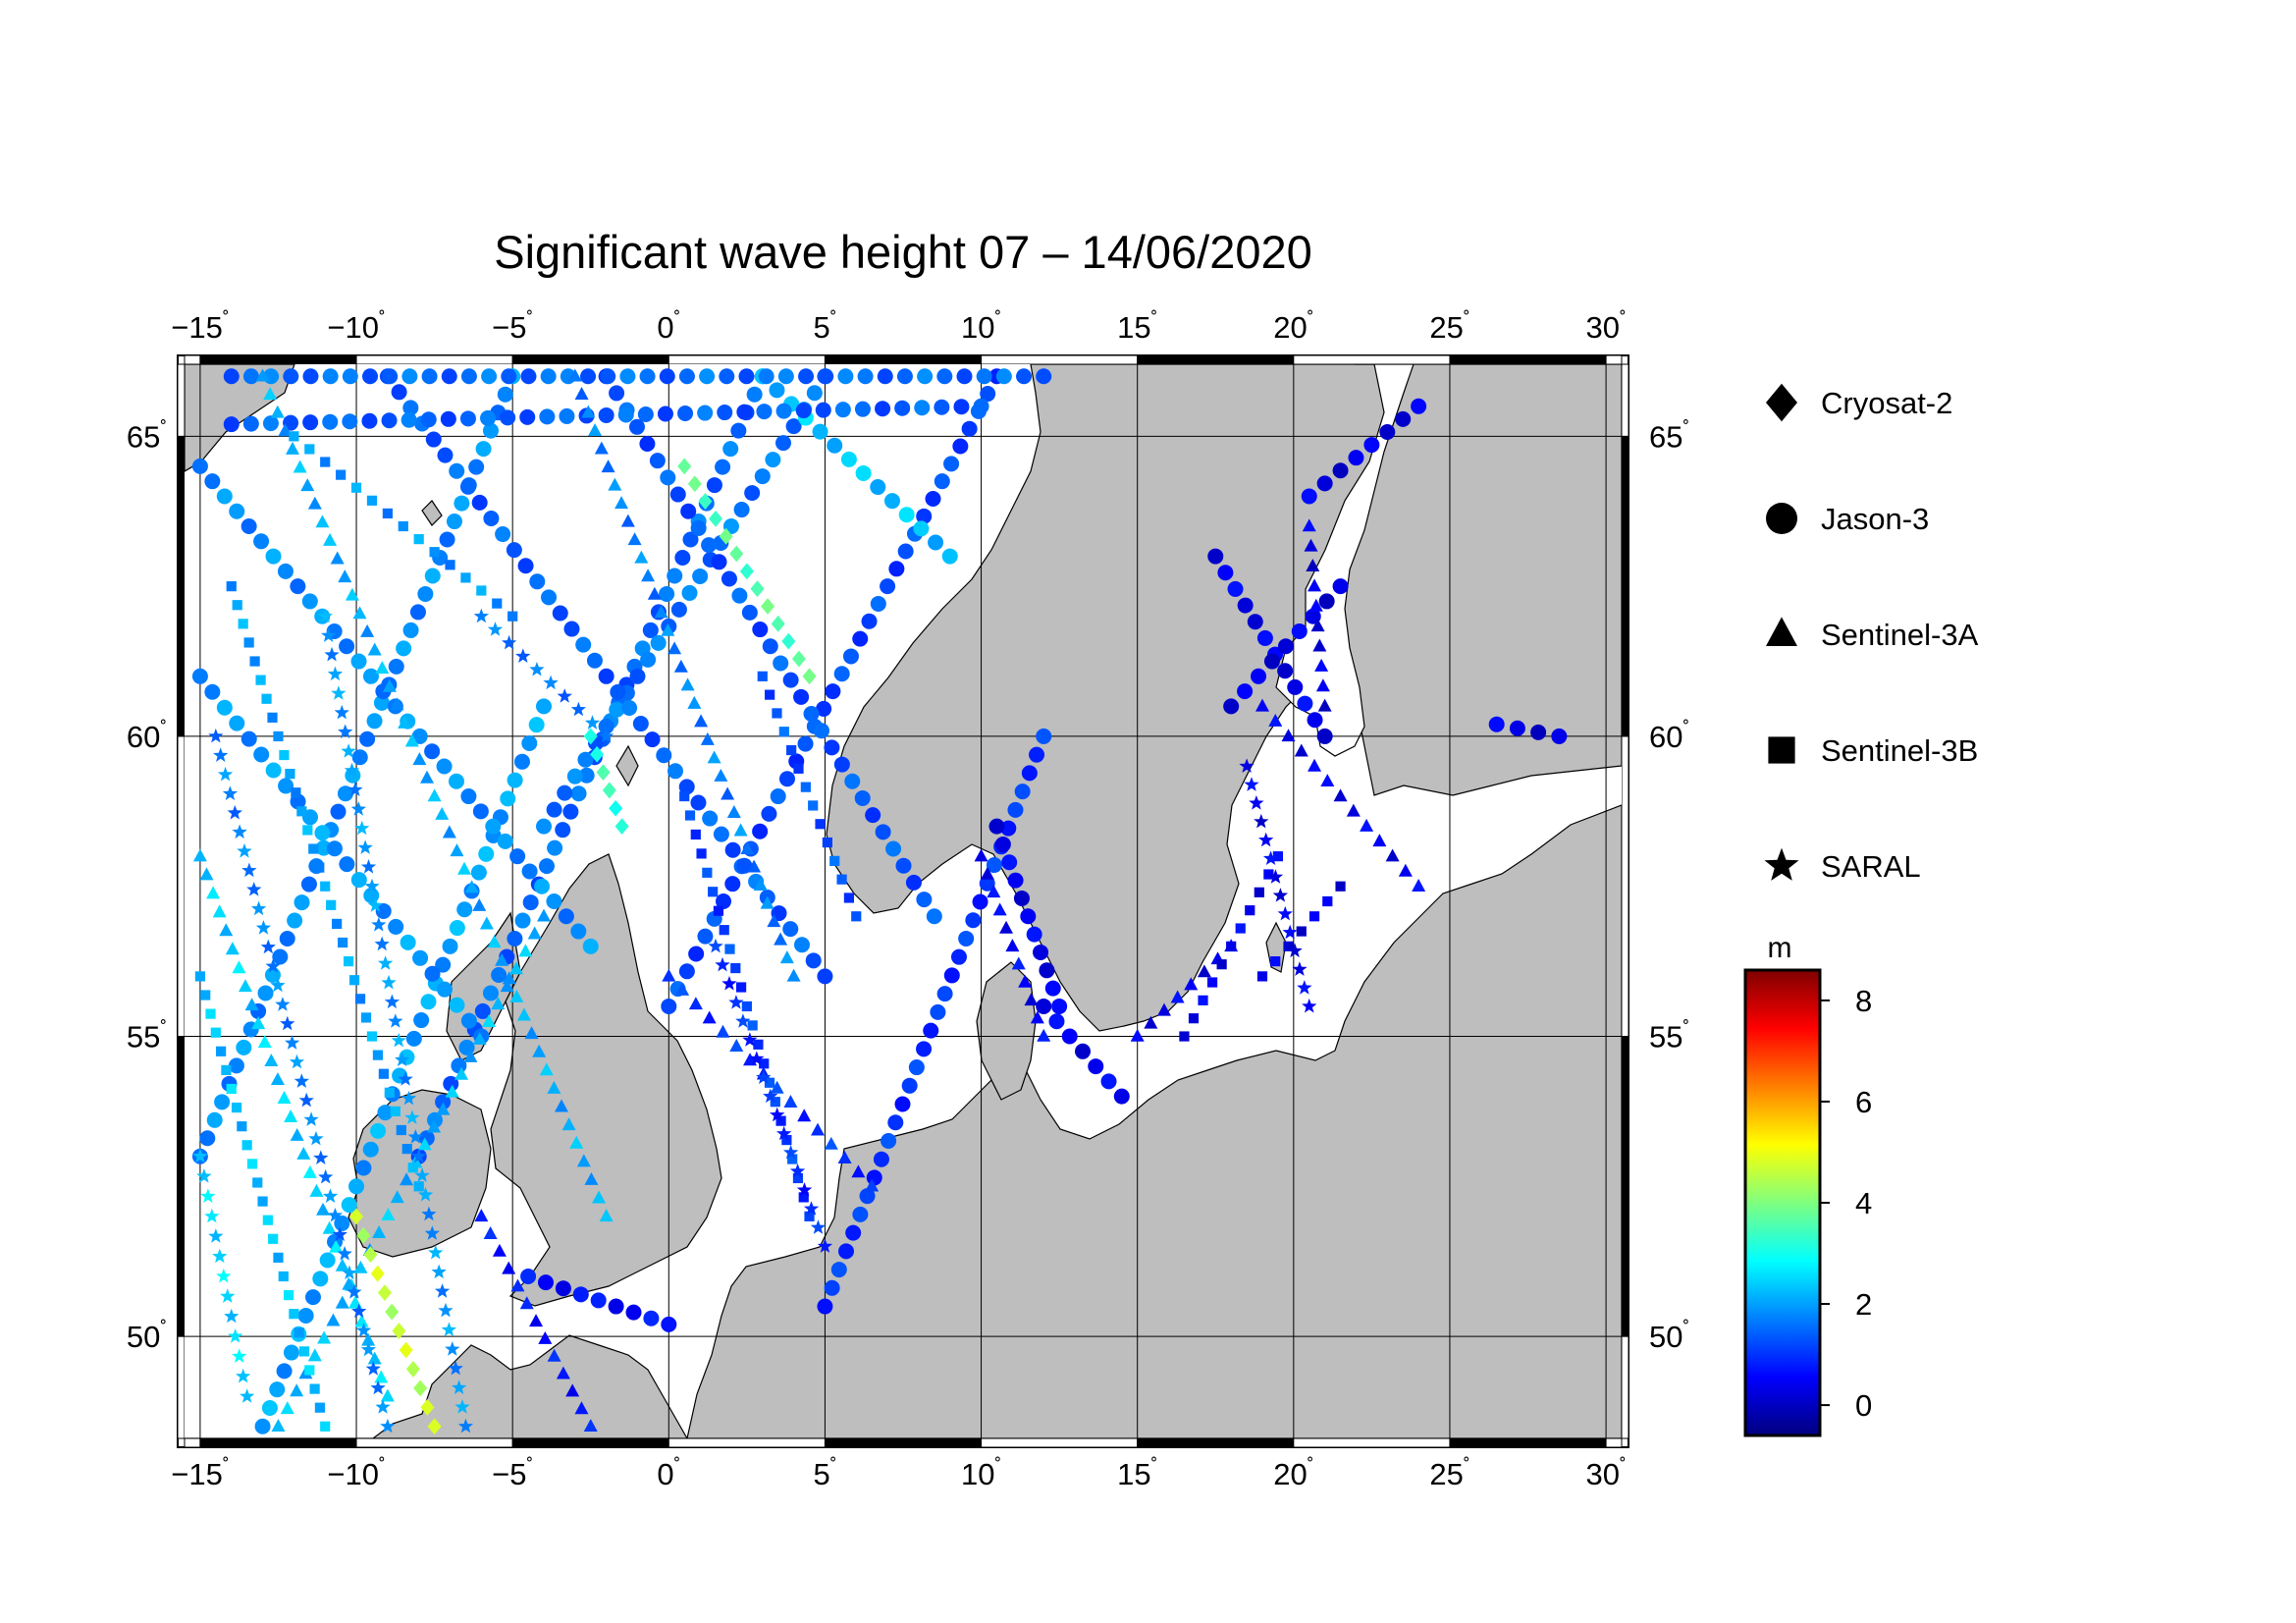 The height and width of the screenshot is (1623, 2296). What do you see at coordinates (1899, 750) in the screenshot?
I see `legend-label: Sentinel-3B` at bounding box center [1899, 750].